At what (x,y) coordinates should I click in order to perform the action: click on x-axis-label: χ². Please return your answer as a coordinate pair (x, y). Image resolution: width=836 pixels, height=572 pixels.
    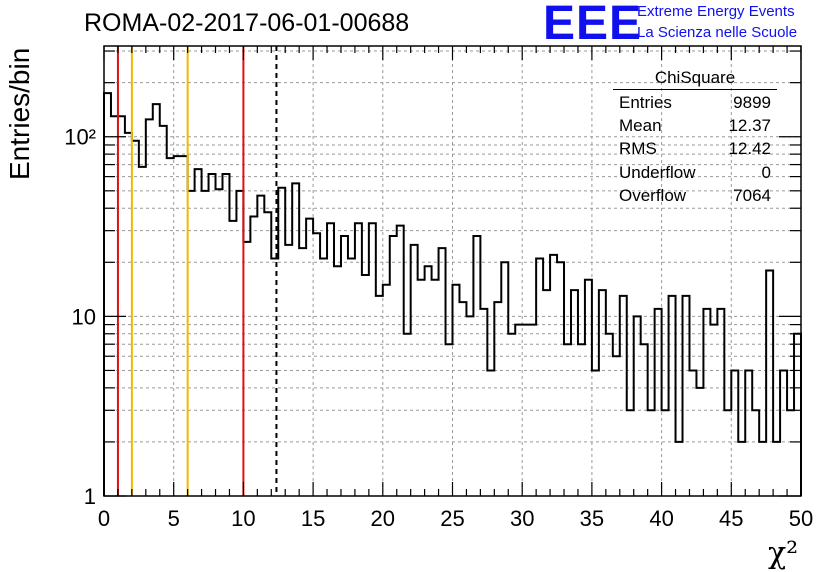
    Looking at the image, I should click on (783, 553).